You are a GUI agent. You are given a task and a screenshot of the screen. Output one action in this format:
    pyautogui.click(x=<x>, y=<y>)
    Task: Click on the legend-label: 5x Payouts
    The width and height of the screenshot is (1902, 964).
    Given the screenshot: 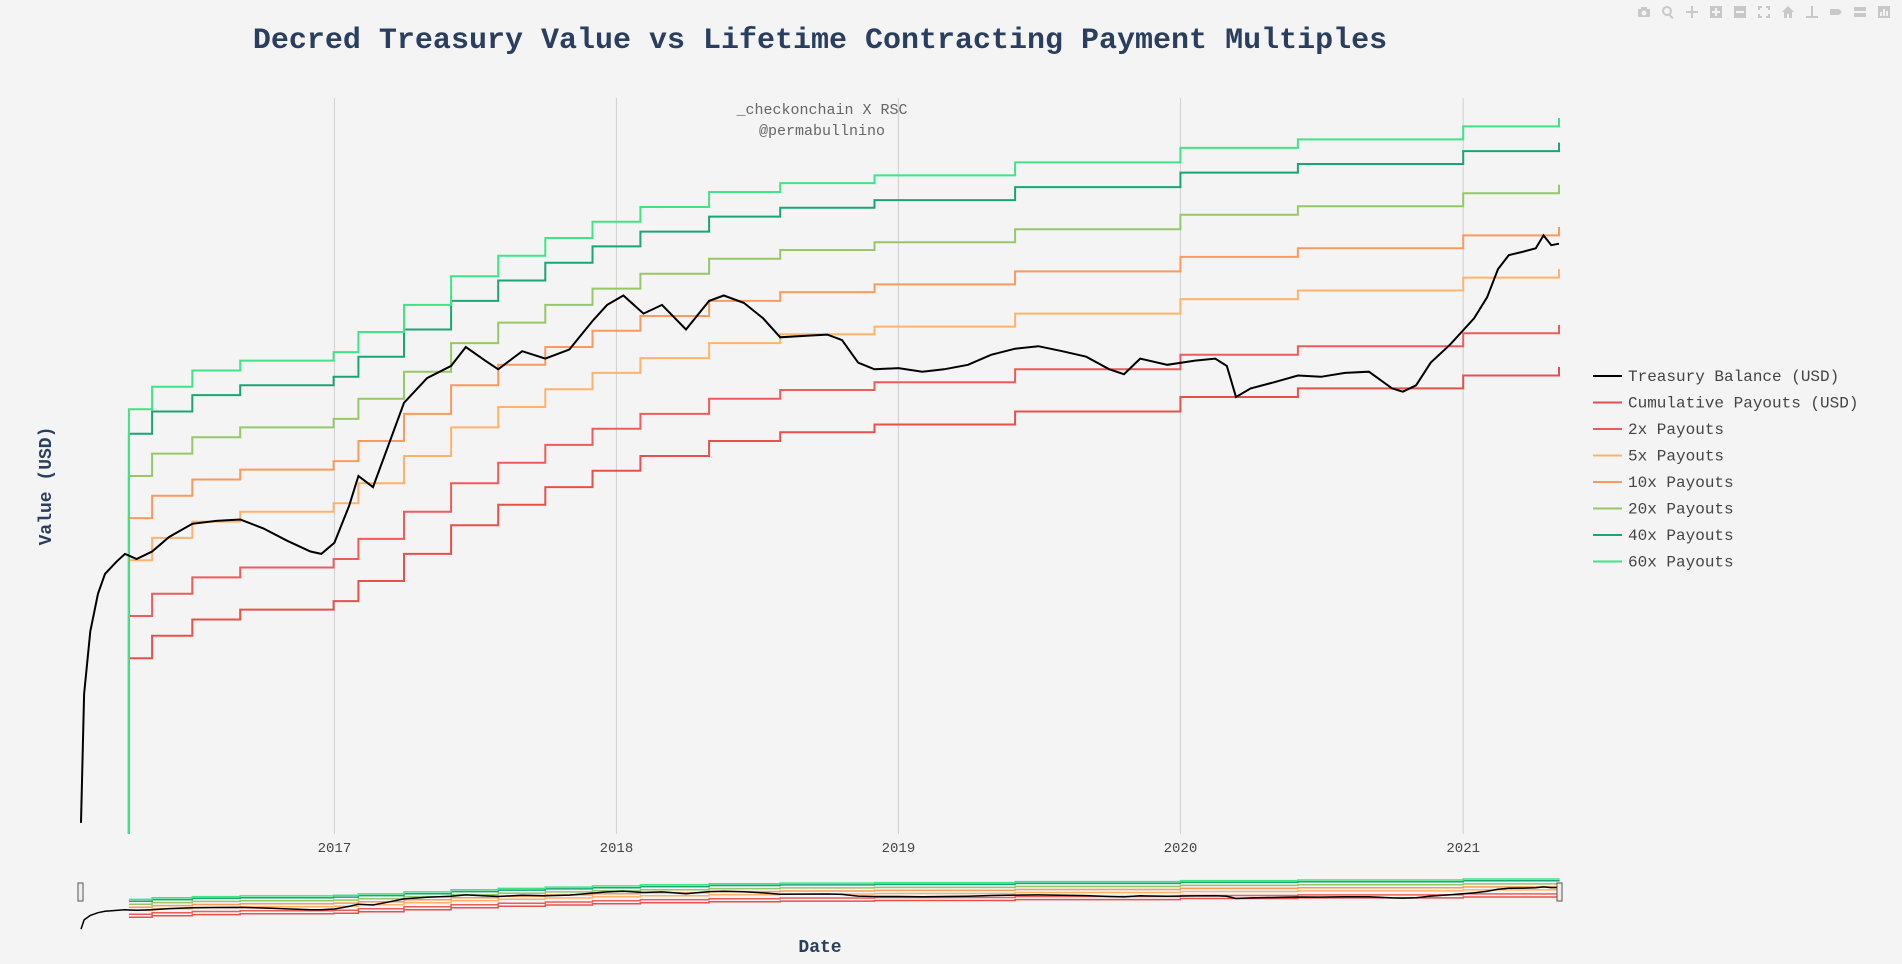 What is the action you would take?
    pyautogui.click(x=1676, y=457)
    